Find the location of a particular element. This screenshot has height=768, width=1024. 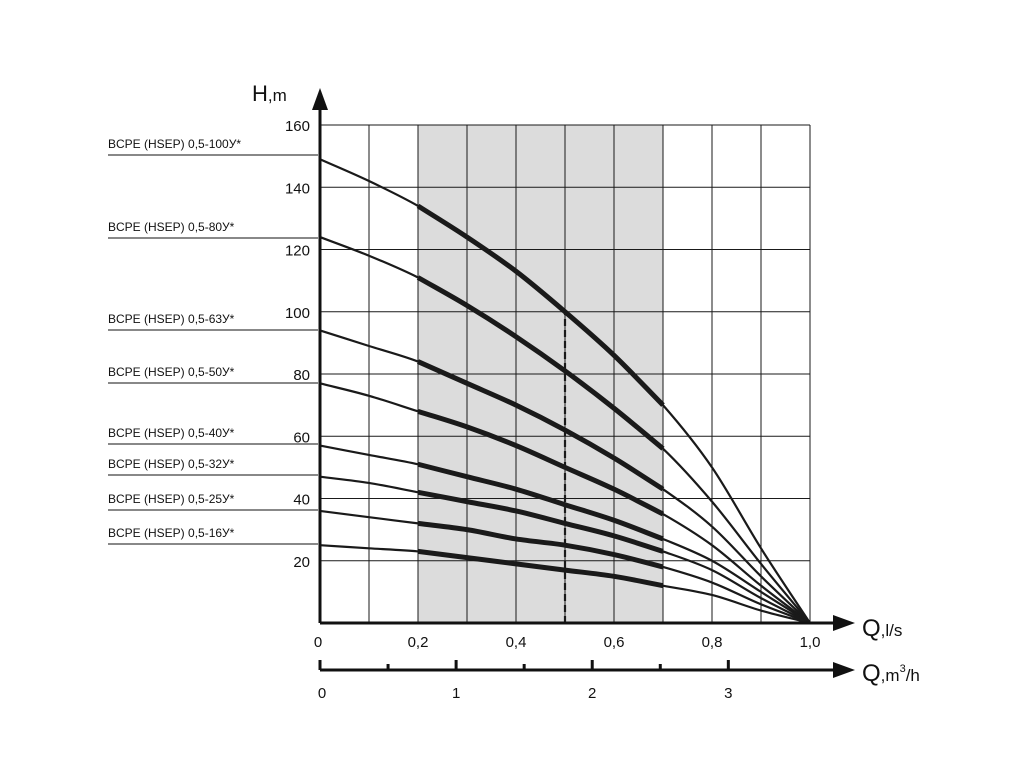

y-axis-title-main: H is located at coordinates (260, 93).